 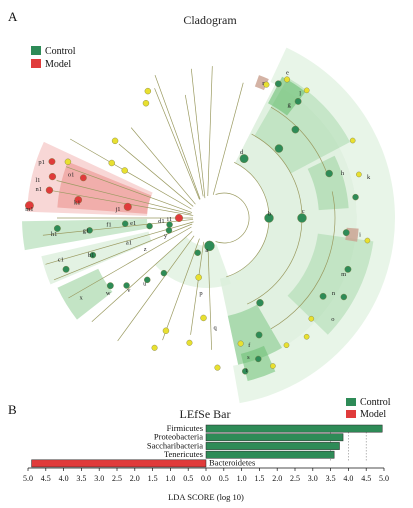 What do you see at coordinates (384, 478) in the screenshot?
I see `lefse-tick-label-20: 5.0` at bounding box center [384, 478].